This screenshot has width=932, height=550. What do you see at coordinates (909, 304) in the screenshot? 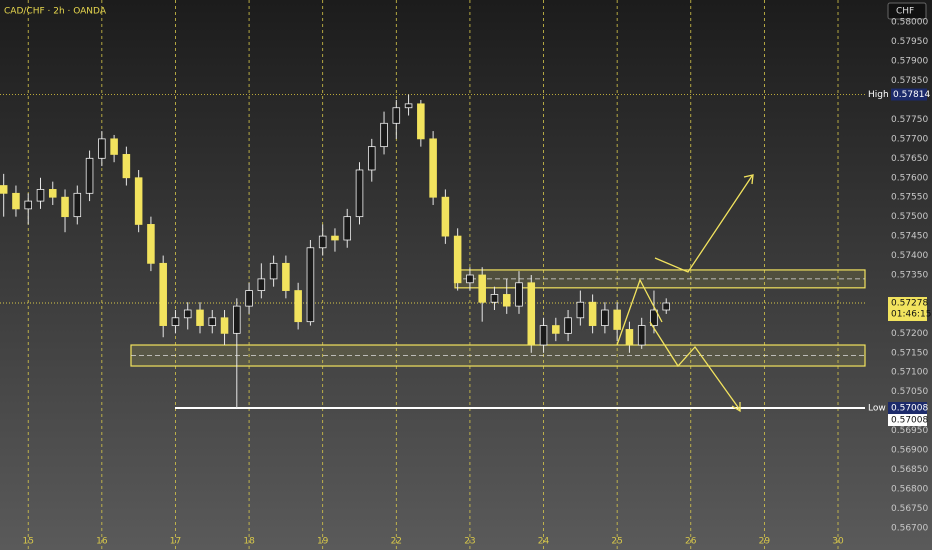
I see `last-price: 0.57278` at bounding box center [909, 304].